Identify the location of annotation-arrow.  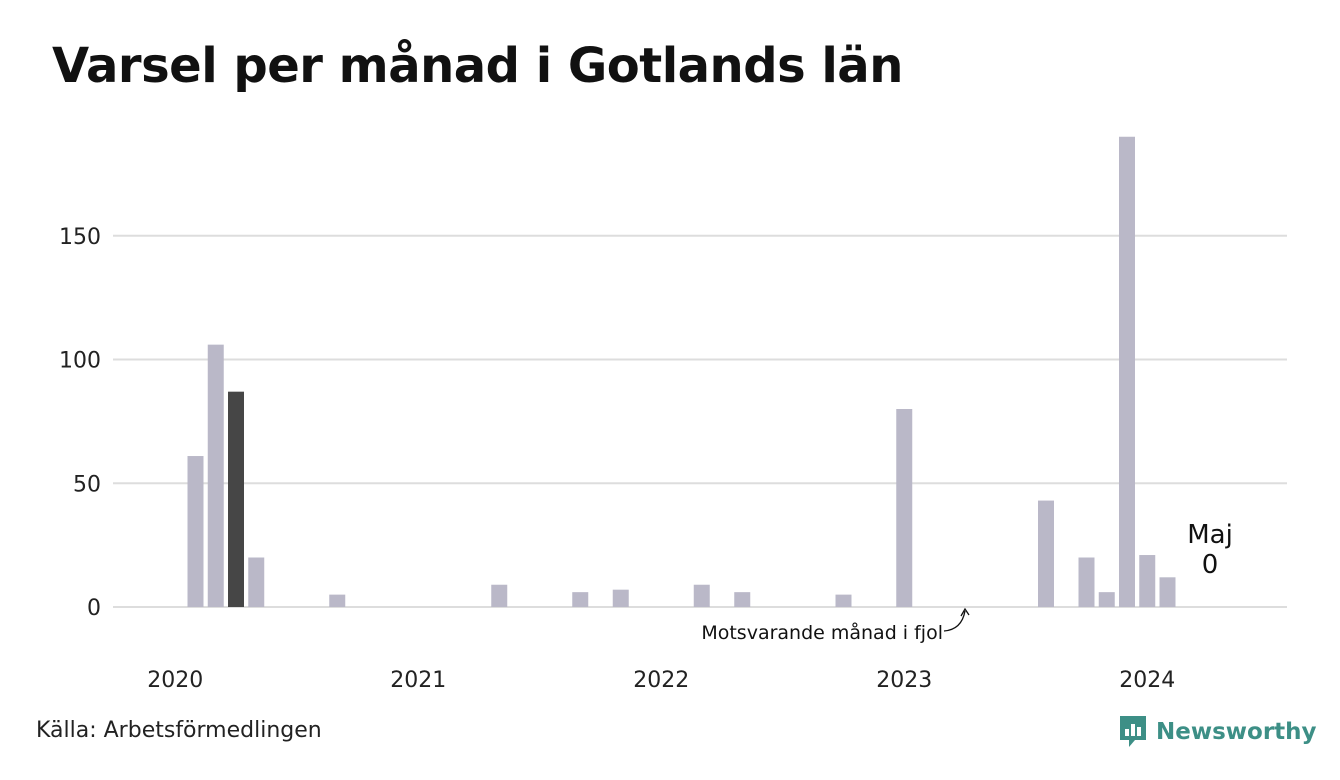
(954, 621).